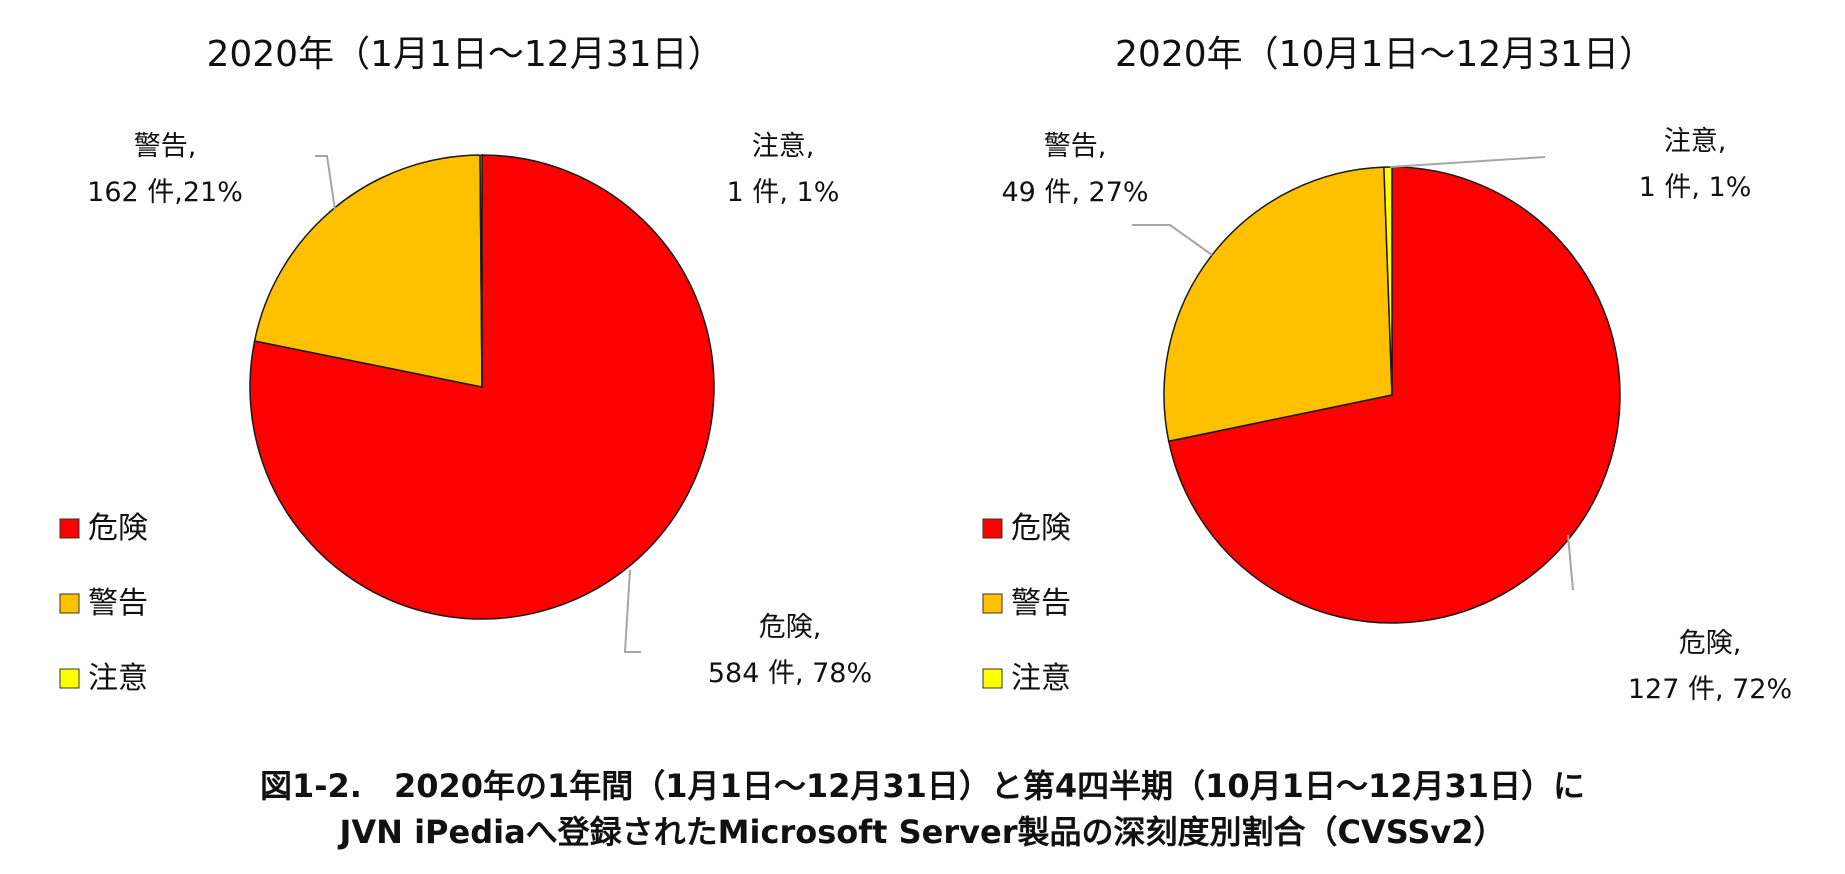 The image size is (1845, 874). I want to click on legend-q4: 危険 警告 注意, so click(1026, 603).